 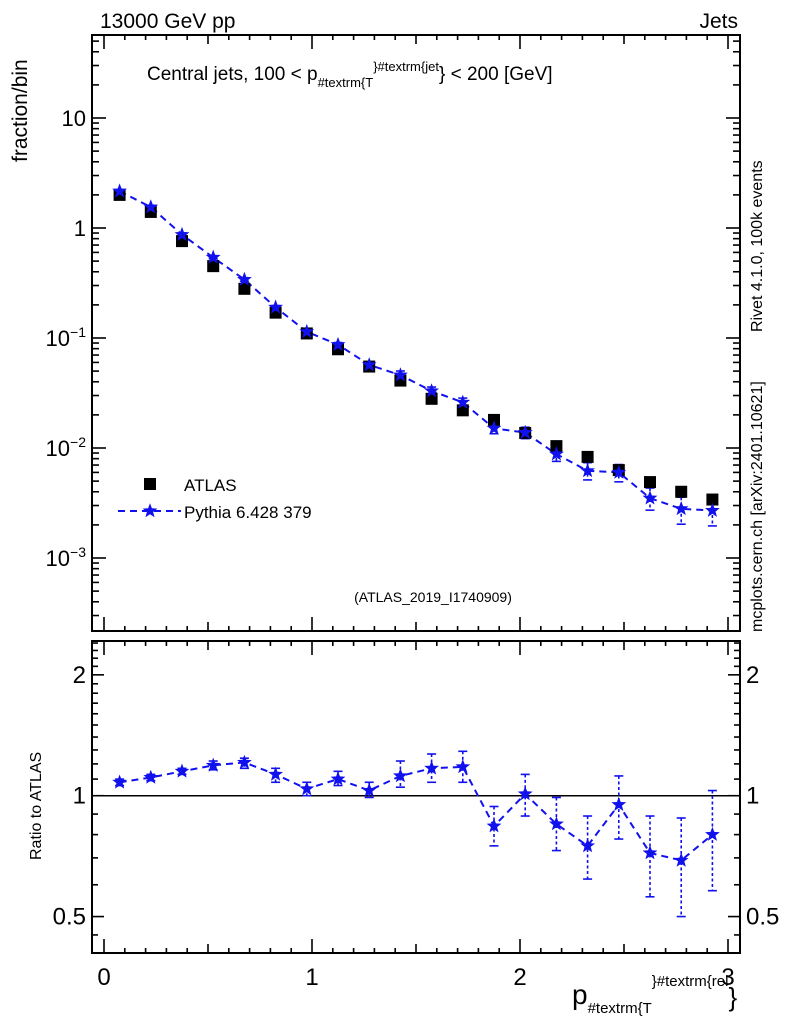 I want to click on beam-energy-label: 13000 GeV pp, so click(x=167, y=21).